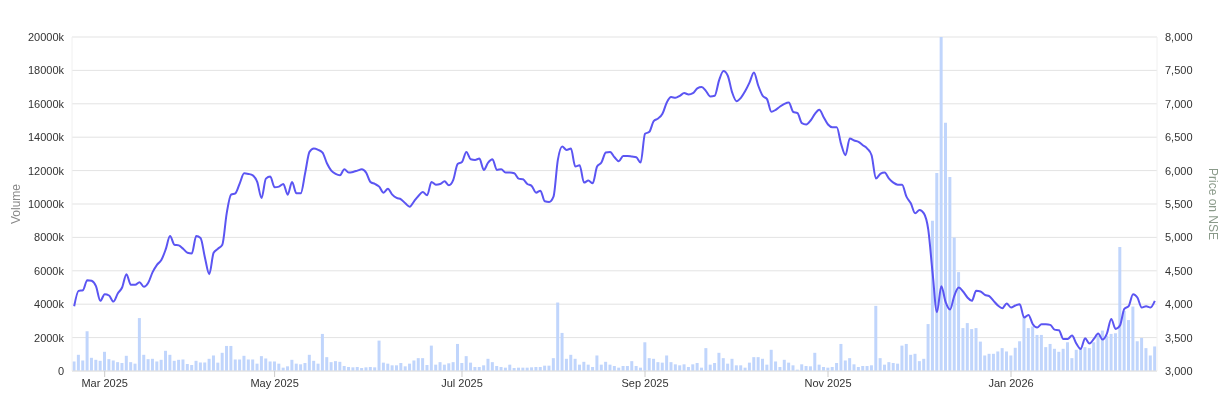 This screenshot has width=1229, height=402. What do you see at coordinates (828, 382) in the screenshot?
I see `x-tick-label: Nov 2025` at bounding box center [828, 382].